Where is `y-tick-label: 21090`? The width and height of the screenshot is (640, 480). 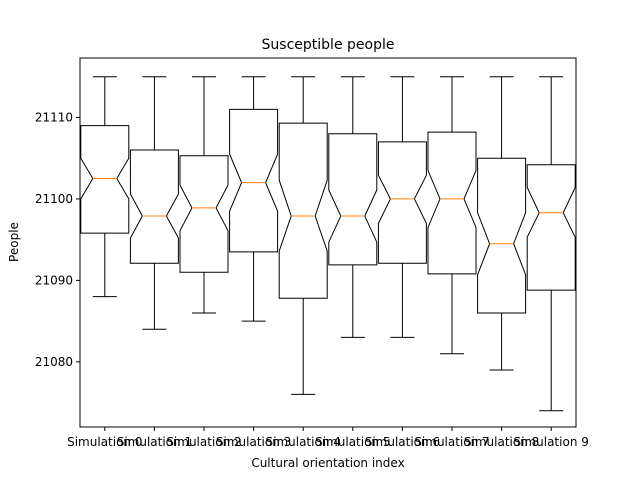 y-tick-label: 21090 is located at coordinates (54, 280).